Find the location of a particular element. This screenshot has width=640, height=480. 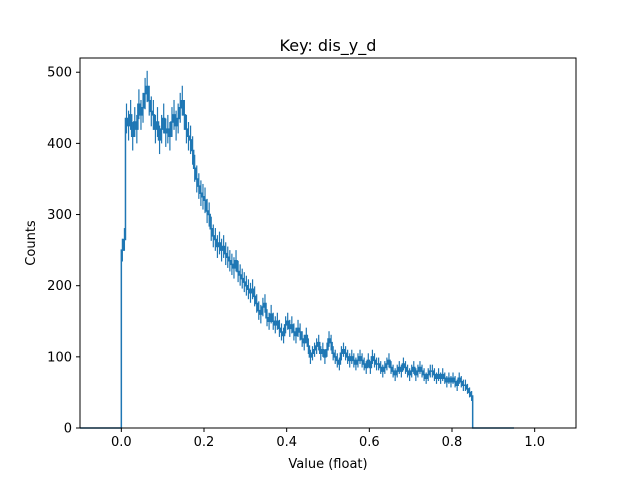

y-tick-label: 100 is located at coordinates (59, 357).